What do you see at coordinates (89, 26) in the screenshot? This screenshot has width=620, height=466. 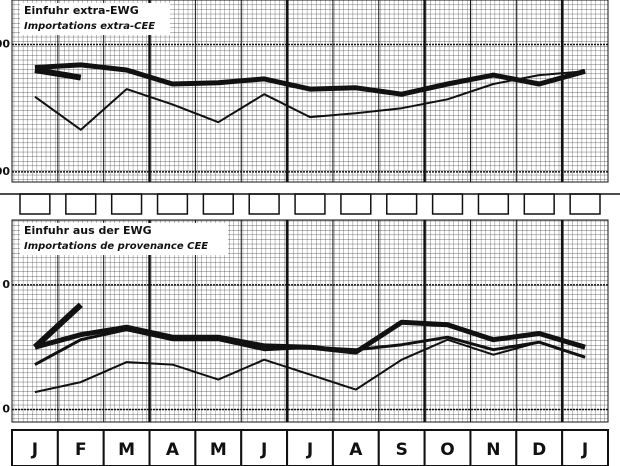 I see `panel-subtitle: Importations extra-CEE` at bounding box center [89, 26].